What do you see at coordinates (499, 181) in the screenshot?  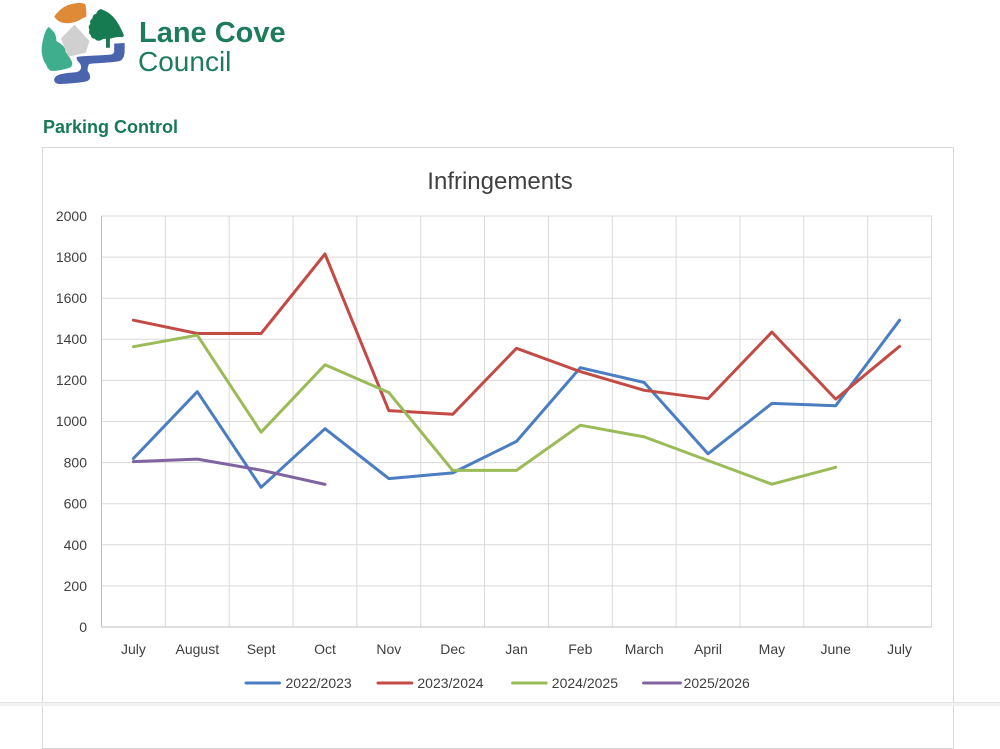 I see `svg-text: Infringements` at bounding box center [499, 181].